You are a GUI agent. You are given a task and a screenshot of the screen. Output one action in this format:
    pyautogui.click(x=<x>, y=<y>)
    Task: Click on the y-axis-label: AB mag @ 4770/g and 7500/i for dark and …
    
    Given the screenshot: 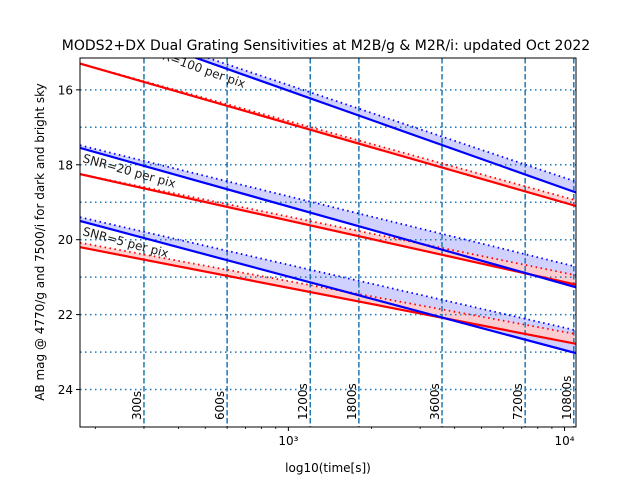 What is the action you would take?
    pyautogui.click(x=40, y=242)
    